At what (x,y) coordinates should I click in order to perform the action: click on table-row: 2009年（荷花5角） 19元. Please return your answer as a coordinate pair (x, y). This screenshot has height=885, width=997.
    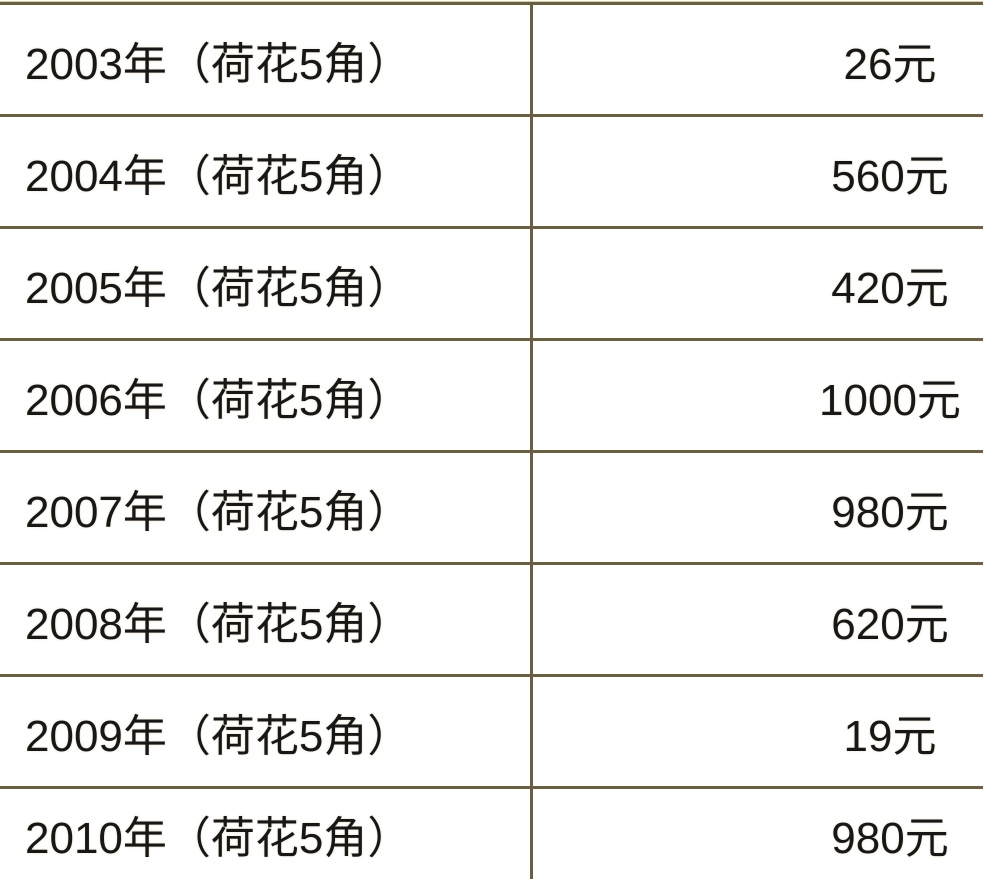
    Looking at the image, I should click on (491, 733).